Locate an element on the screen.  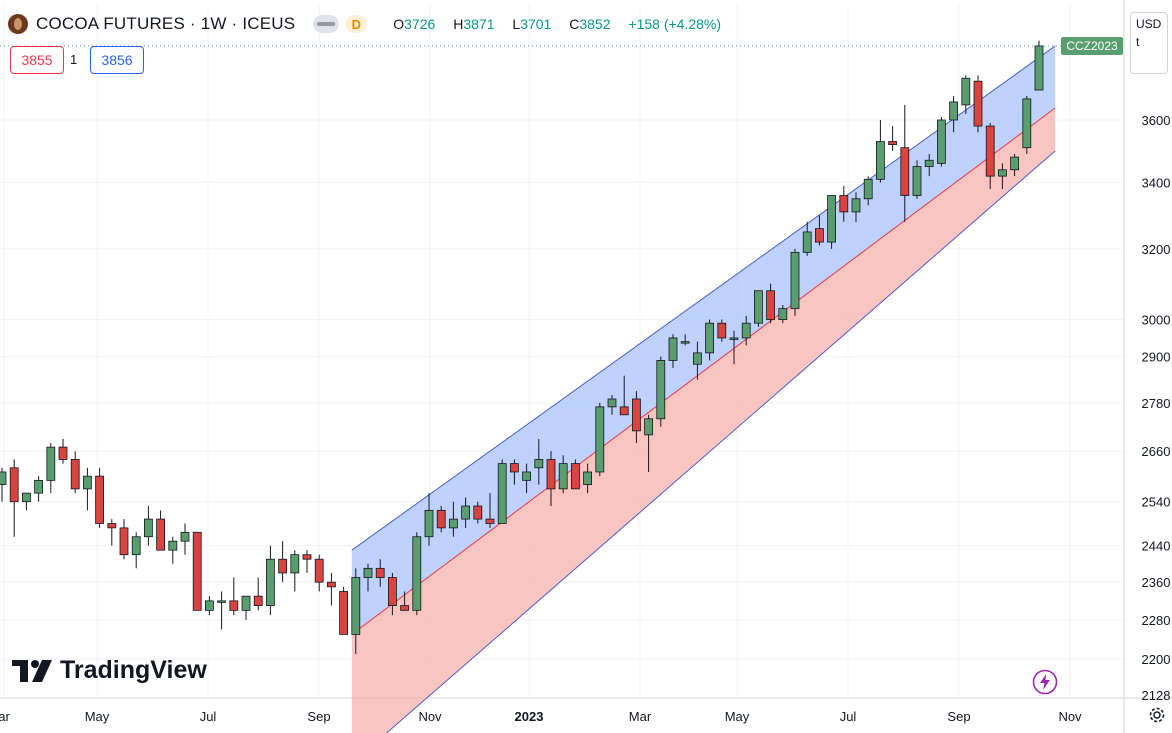
time-axis: ar May Jul Sep Nov 2023 Mar May Jul Sep Nov is located at coordinates (541, 716).